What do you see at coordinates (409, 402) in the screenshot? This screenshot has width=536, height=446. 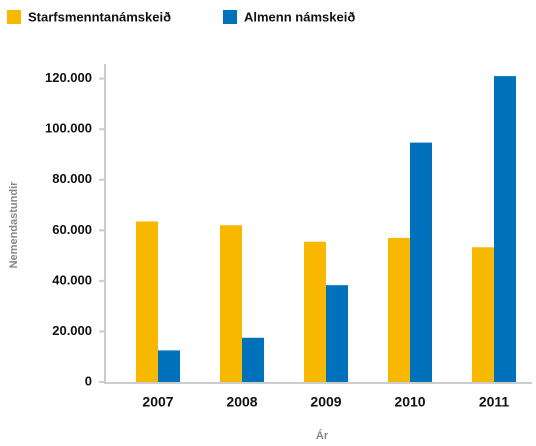 I see `x-tick-label: 2010` at bounding box center [409, 402].